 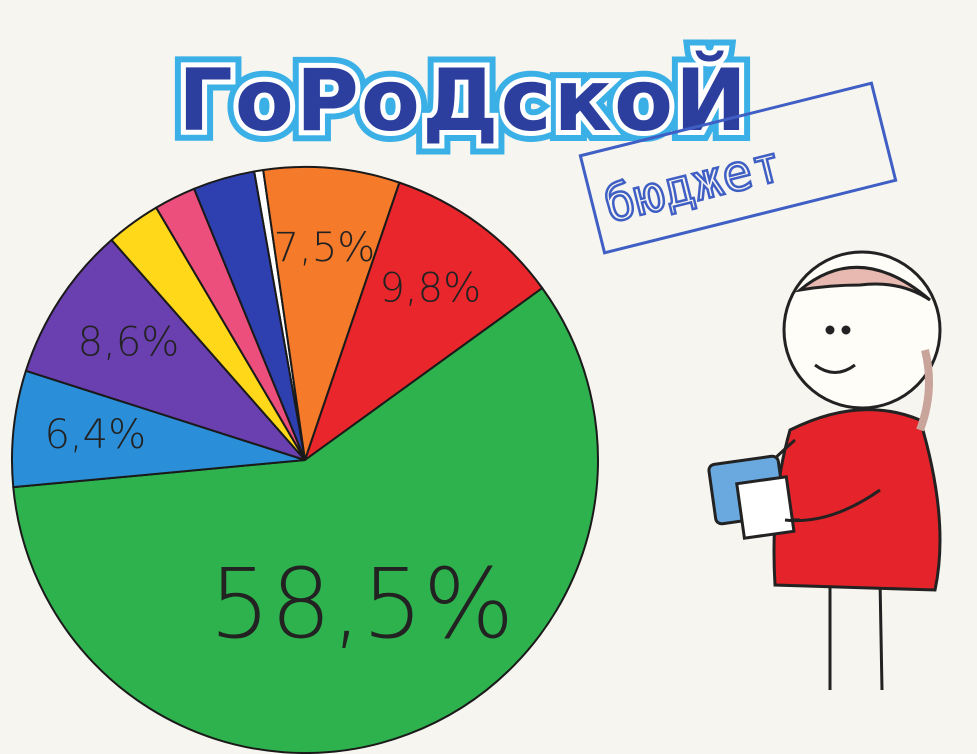 What do you see at coordinates (361, 604) in the screenshot?
I see `slice-label: 58,5%` at bounding box center [361, 604].